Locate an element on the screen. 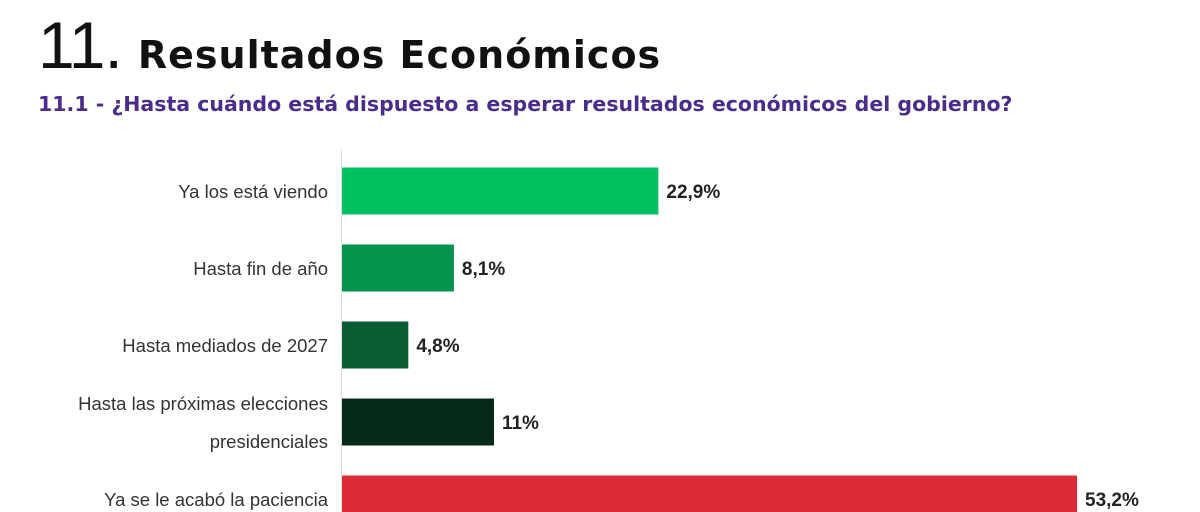 The height and width of the screenshot is (512, 1200). data-label: 4,8% is located at coordinates (437, 346).